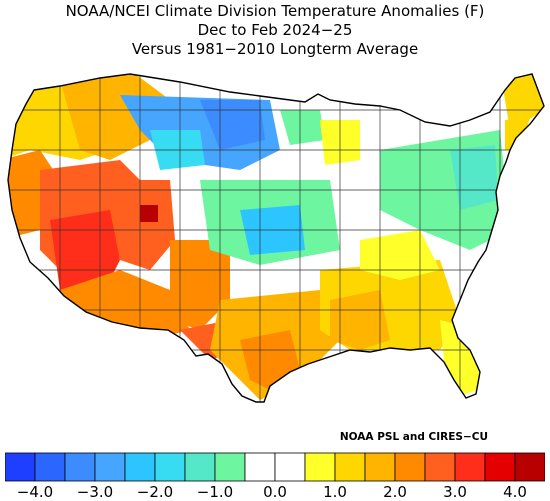 The height and width of the screenshot is (501, 550). I want to click on legend-tick-label: 0.0, so click(275, 492).